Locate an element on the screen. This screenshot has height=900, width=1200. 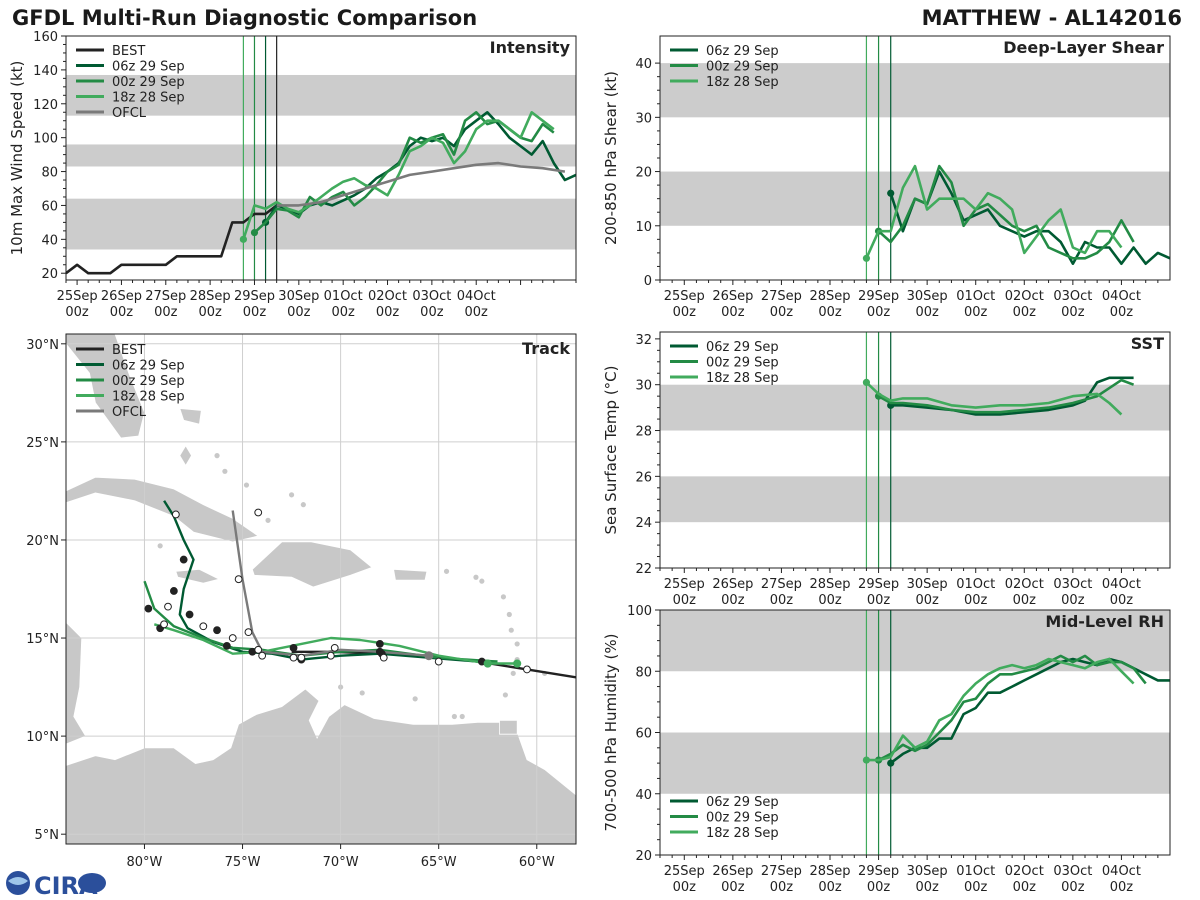
storm-title: MATTHEW - AL142016 is located at coordinates (1052, 18).